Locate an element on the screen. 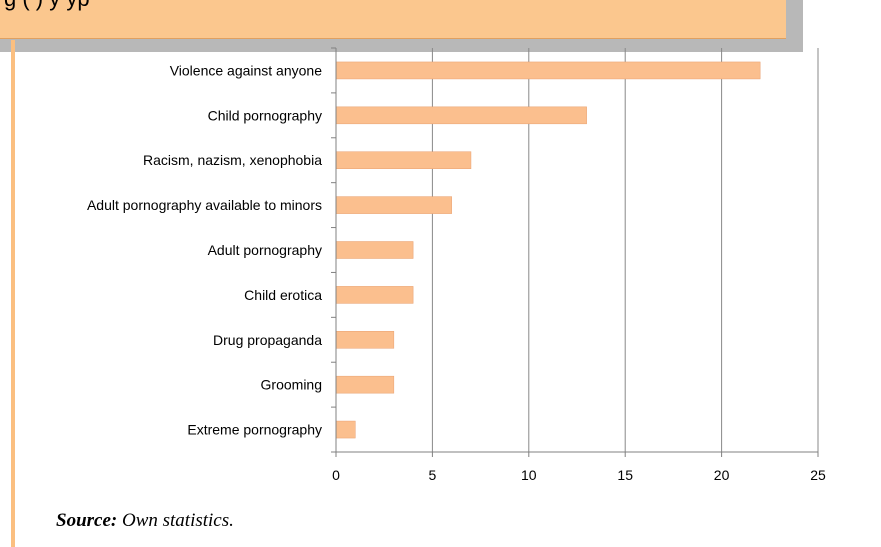  category-label: Child erotica is located at coordinates (283, 295).